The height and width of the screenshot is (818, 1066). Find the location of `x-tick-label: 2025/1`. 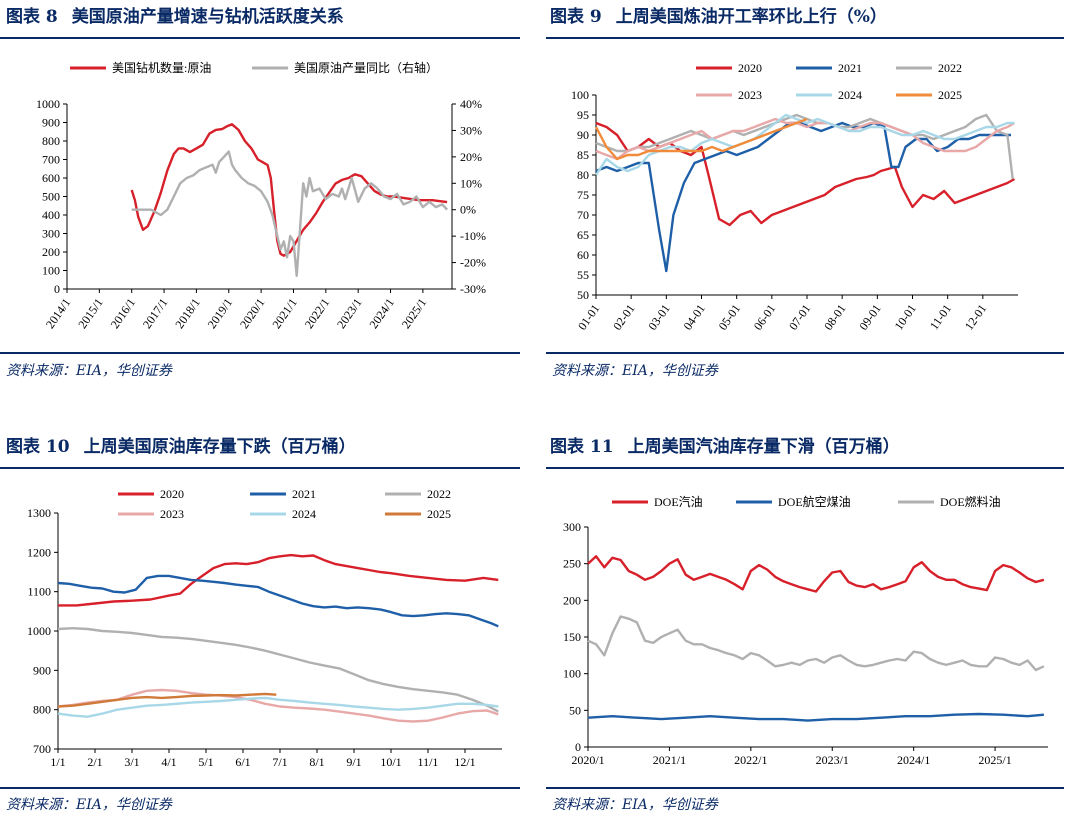

x-tick-label: 2025/1 is located at coordinates (994, 760).